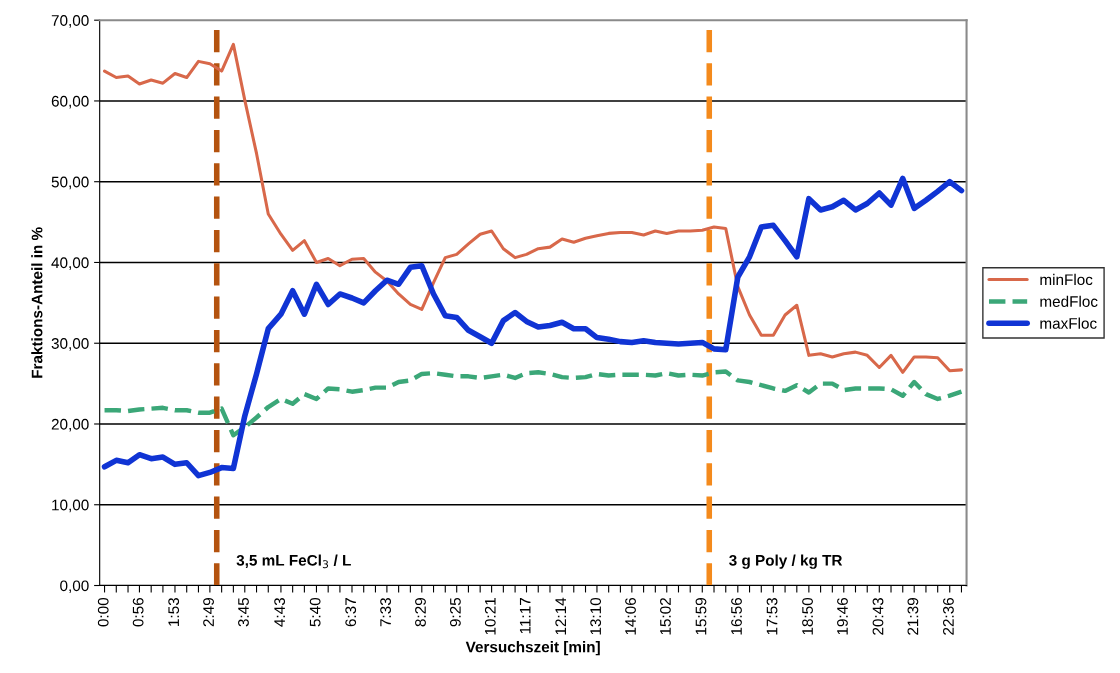 This screenshot has height=673, width=1120. I want to click on x-tick-label: 16:56, so click(736, 616).